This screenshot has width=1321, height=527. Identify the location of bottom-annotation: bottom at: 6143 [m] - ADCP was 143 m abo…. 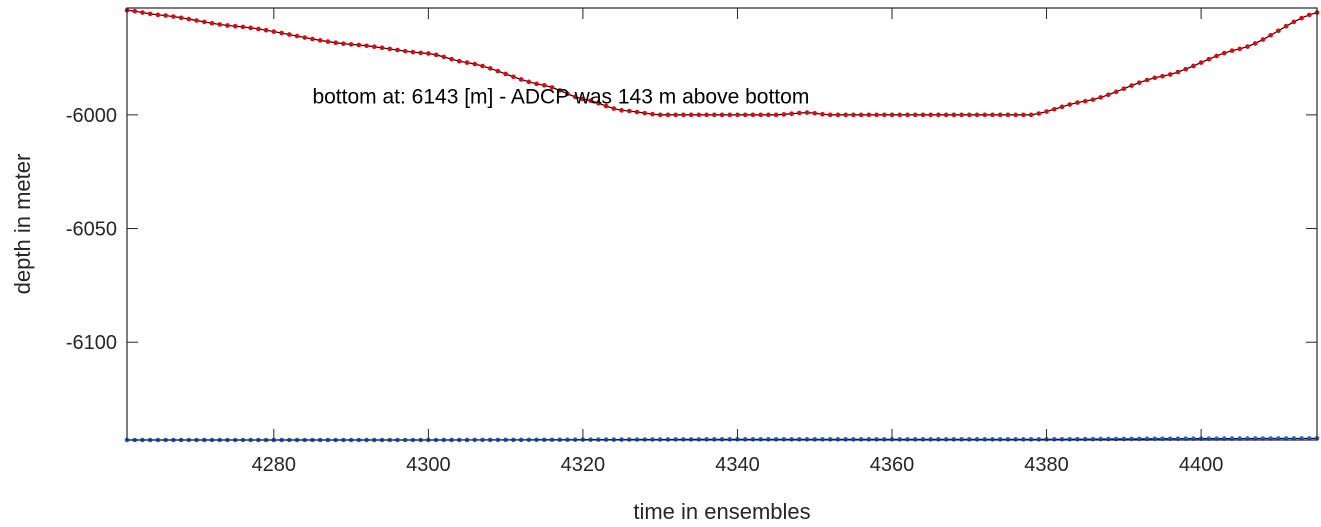
(560, 97).